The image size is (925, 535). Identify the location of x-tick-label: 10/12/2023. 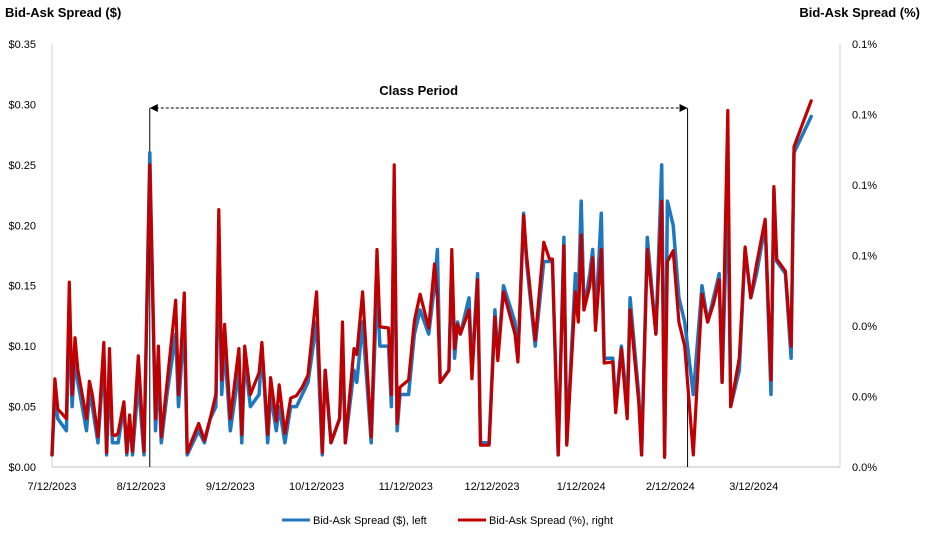
(316, 487).